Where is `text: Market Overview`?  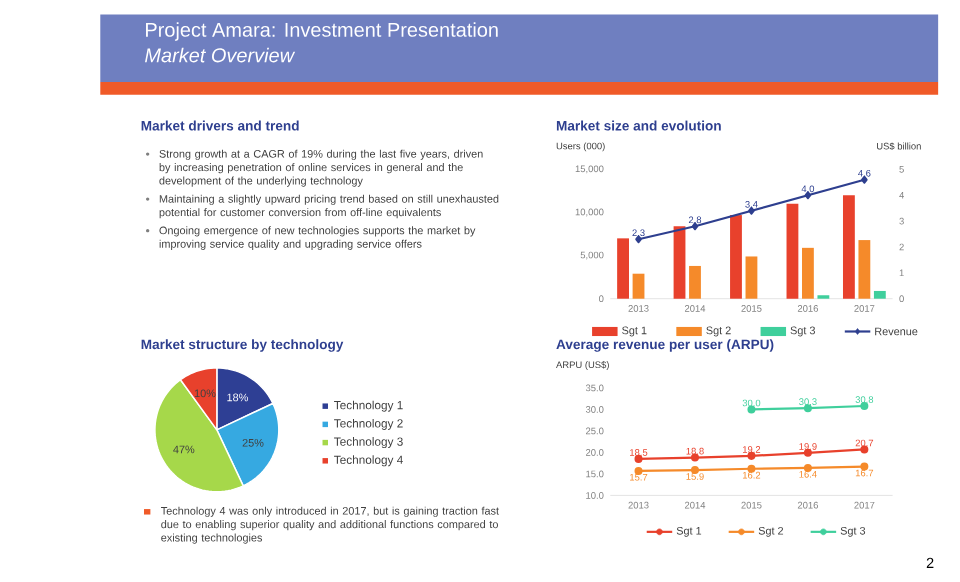
text: Market Overview is located at coordinates (220, 54).